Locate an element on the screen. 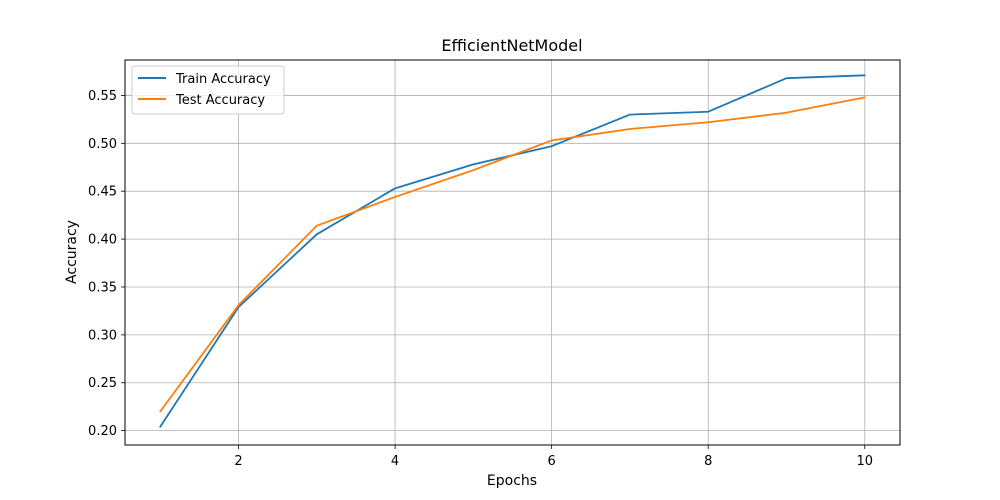 The image size is (1000, 500). x-tick-label: 2 is located at coordinates (238, 461).